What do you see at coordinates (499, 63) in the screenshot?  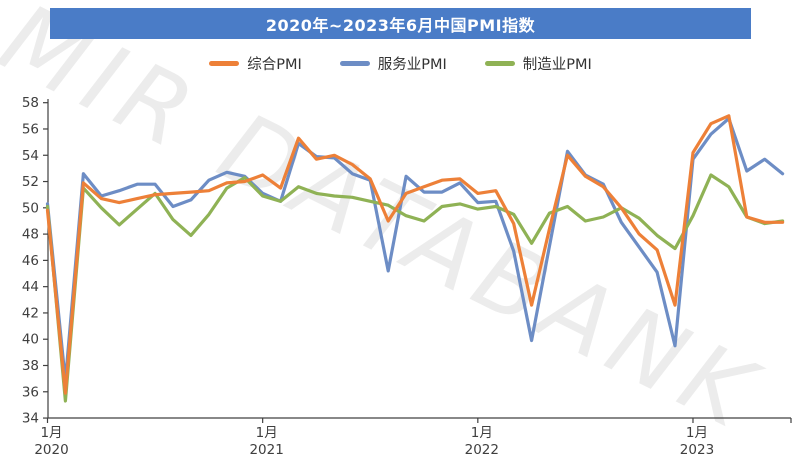 I see `manufacturing-line-marker-icon` at bounding box center [499, 63].